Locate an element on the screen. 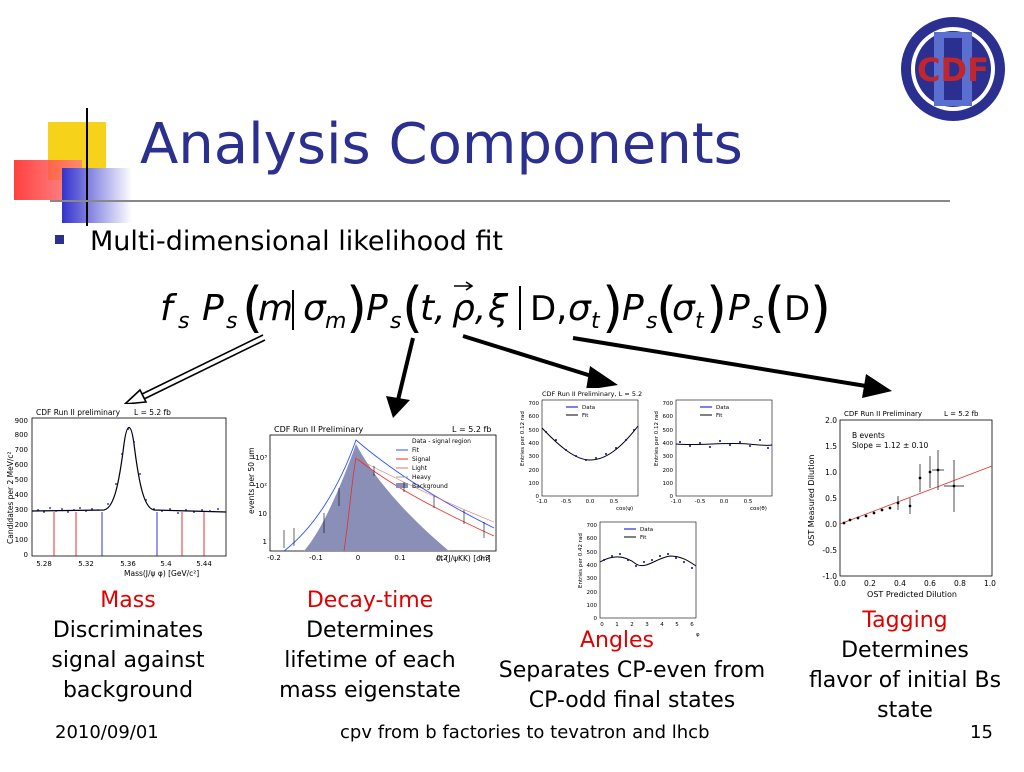  decay-fit-curve is located at coordinates (389, 495).